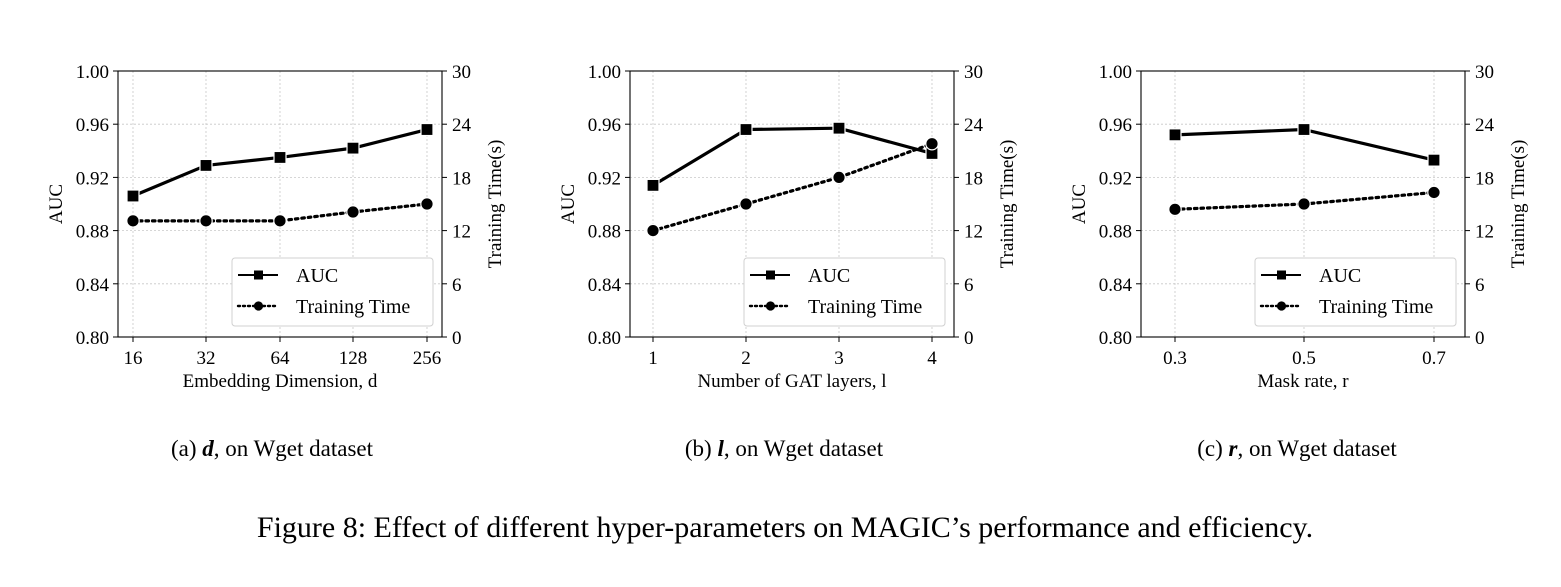  Describe the element at coordinates (1175, 358) in the screenshot. I see `x-tick-label: 0.3` at that location.